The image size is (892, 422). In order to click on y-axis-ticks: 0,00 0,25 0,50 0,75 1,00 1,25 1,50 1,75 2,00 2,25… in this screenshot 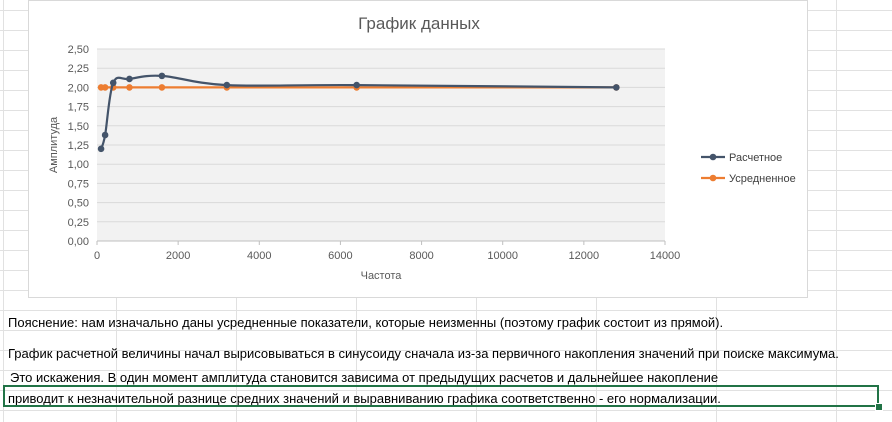, I will do `click(78, 146)`.